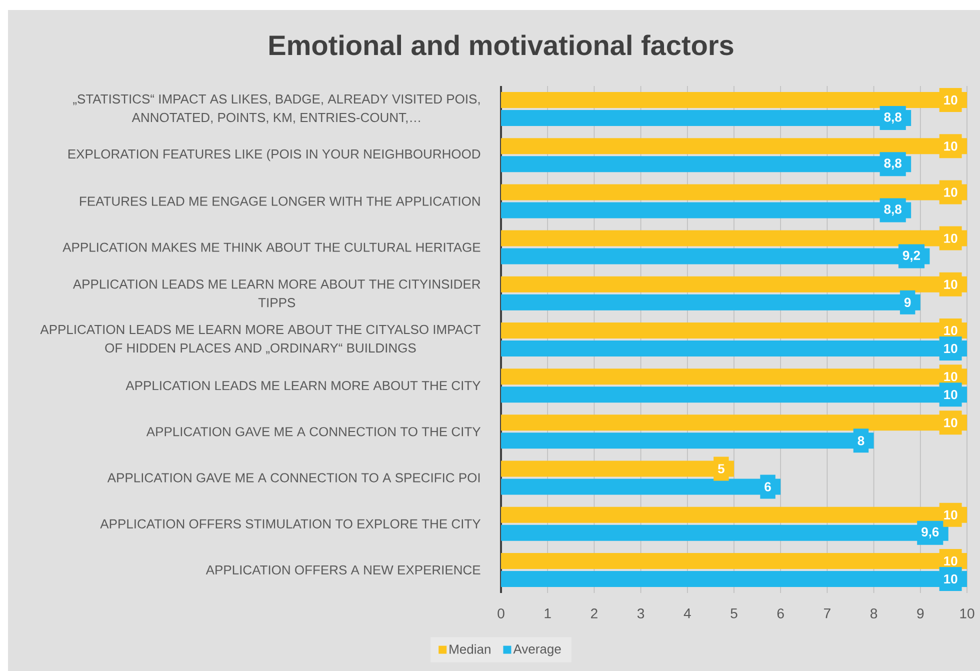  What do you see at coordinates (303, 385) in the screenshot?
I see `y-tick-label: APPLICATION LEADS ME LEARN MORE ABOUT THE CITY` at bounding box center [303, 385].